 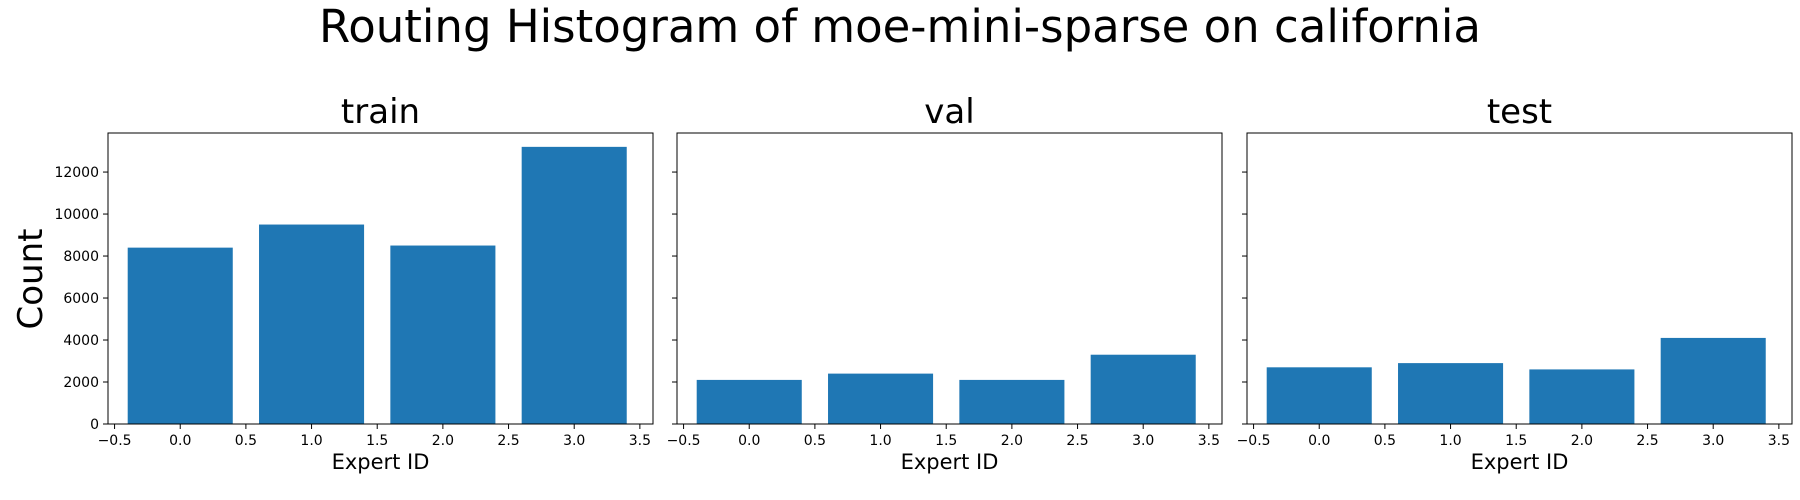 I want to click on y-tick-label: 8000, so click(x=81, y=257).